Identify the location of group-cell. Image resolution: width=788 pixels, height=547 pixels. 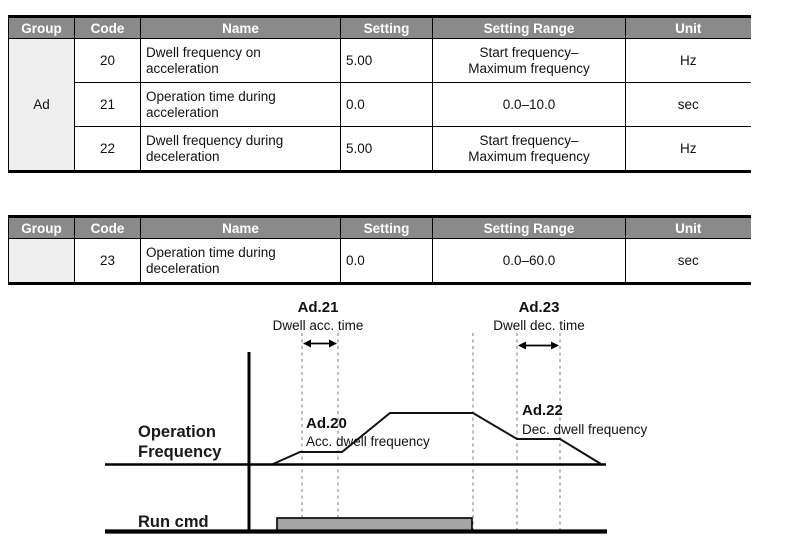
(41, 261).